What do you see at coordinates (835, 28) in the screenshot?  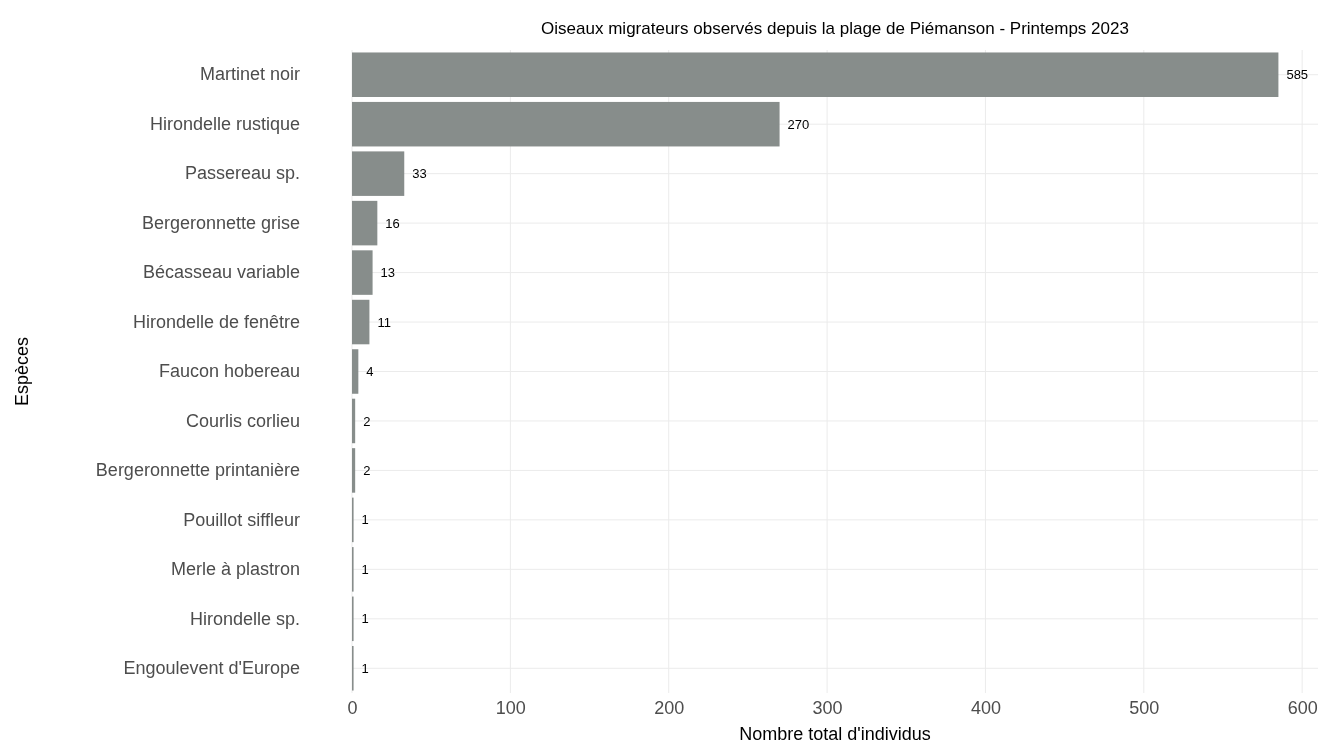 I see `chart-title: Oiseaux migrateurs observés depuis la plage de Piémanson - Printemps 2023` at bounding box center [835, 28].